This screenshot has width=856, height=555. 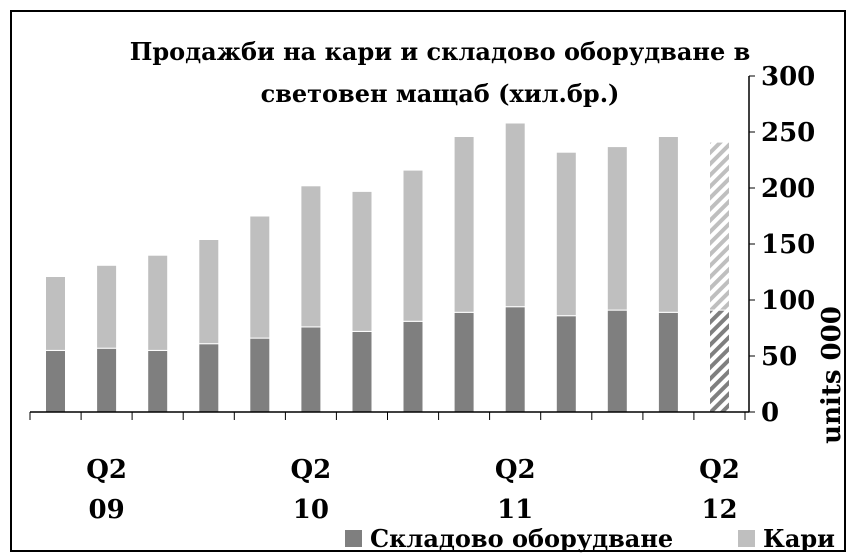 What do you see at coordinates (799, 538) in the screenshot?
I see `legend-label-forklifts: Кари` at bounding box center [799, 538].